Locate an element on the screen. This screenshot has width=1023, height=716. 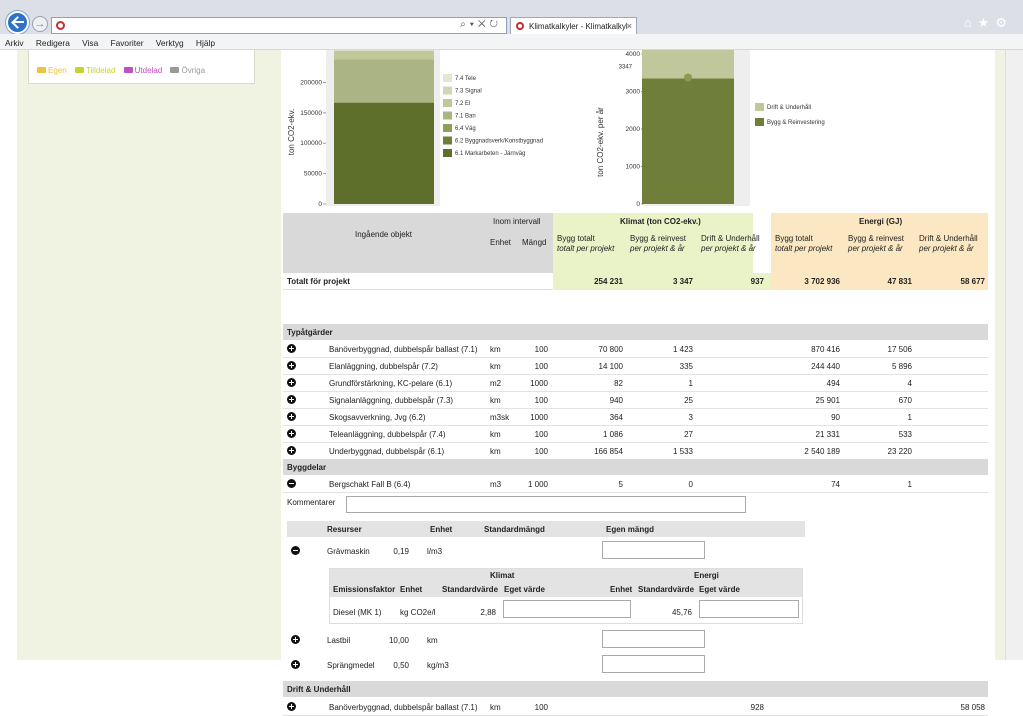
legend-label: 6.4 Väg is located at coordinates (465, 129).